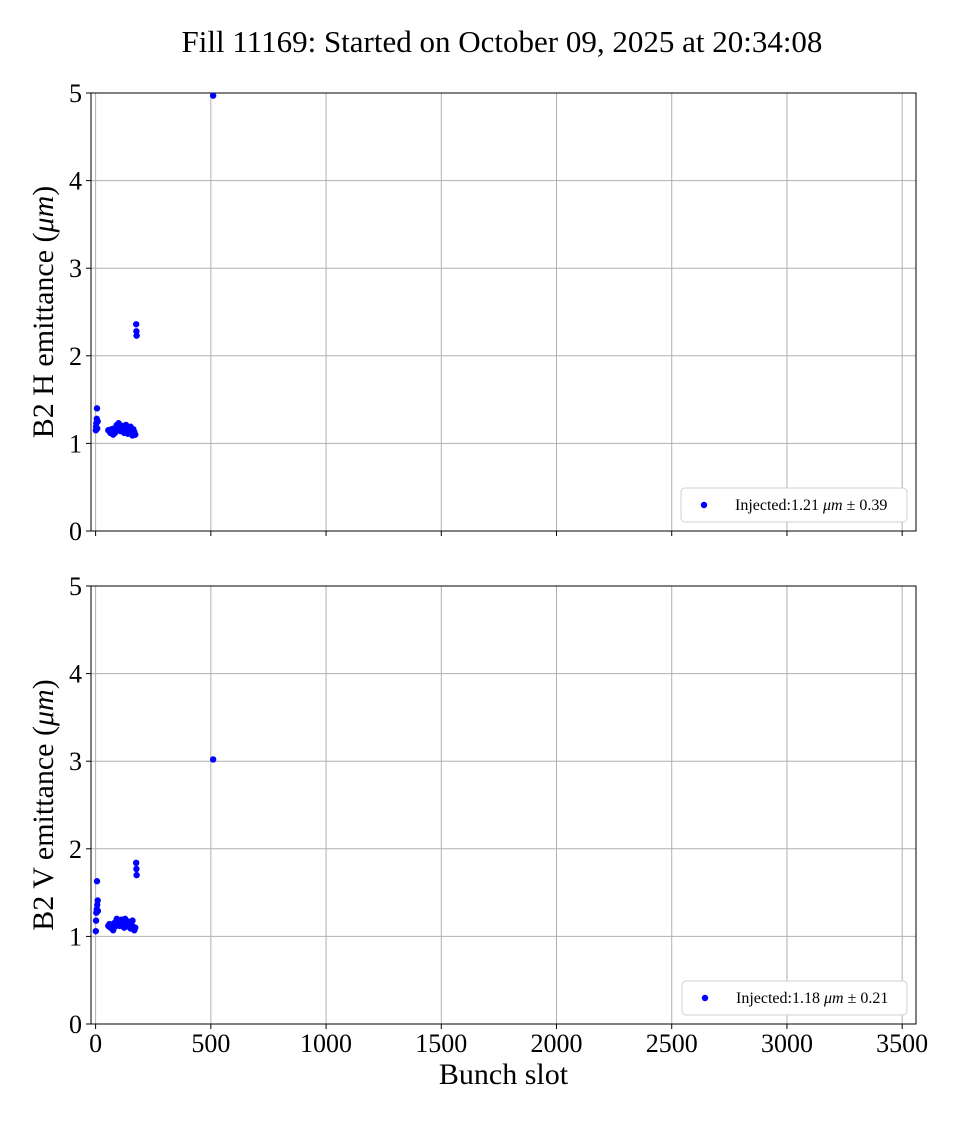  What do you see at coordinates (210, 1043) in the screenshot?
I see `x-tick-label: 500` at bounding box center [210, 1043].